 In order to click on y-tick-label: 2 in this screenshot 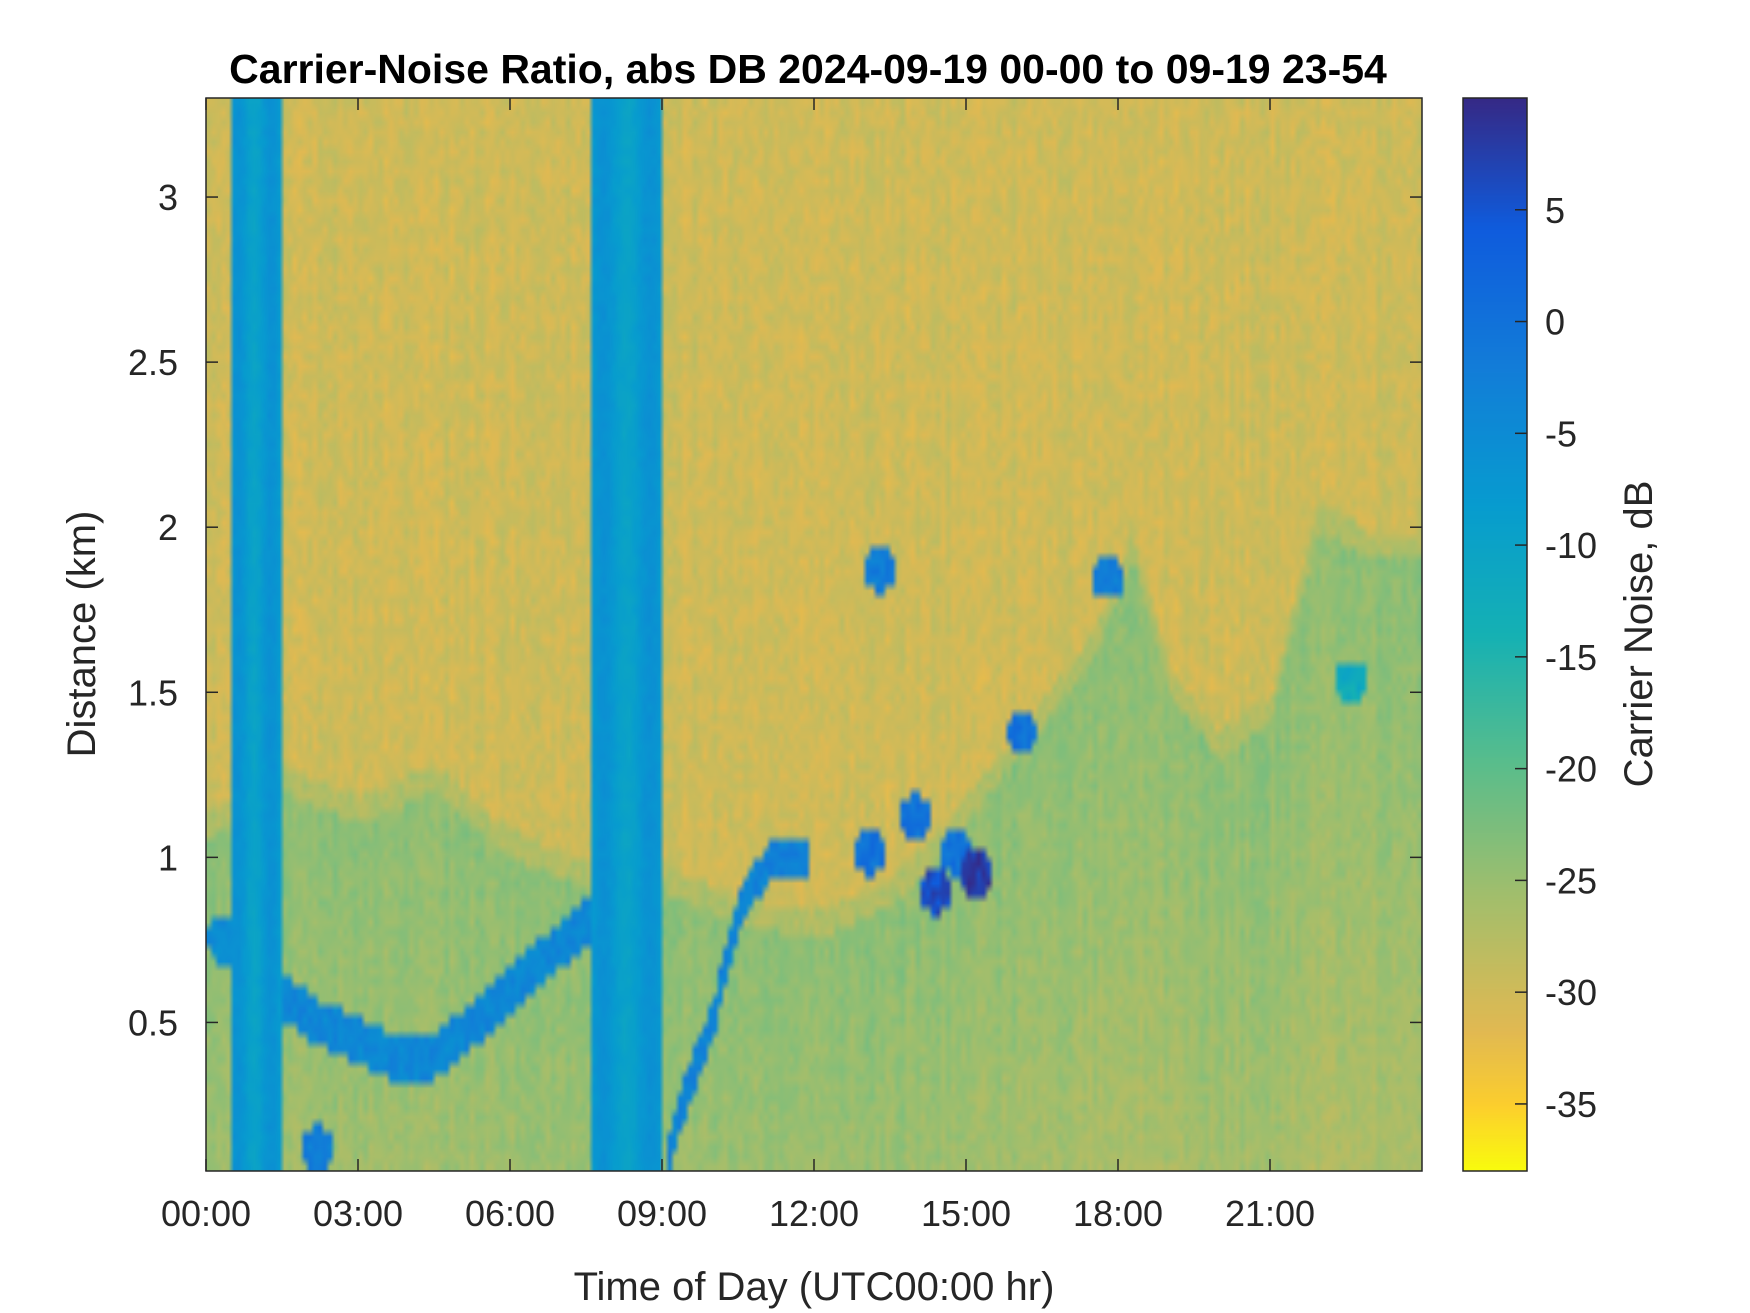, I will do `click(168, 527)`.